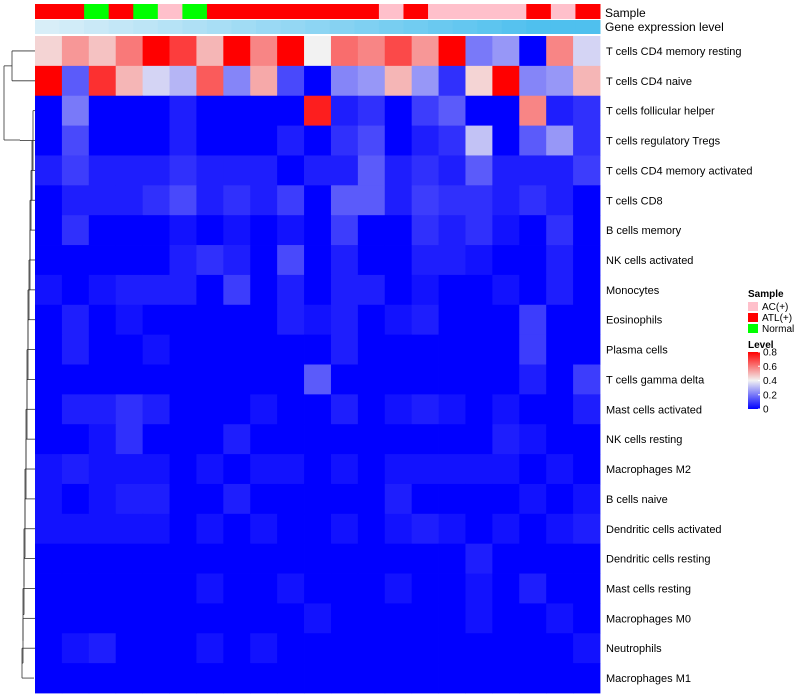 Image resolution: width=800 pixels, height=700 pixels. What do you see at coordinates (777, 318) in the screenshot?
I see `sample-legend-label: ATL(+)` at bounding box center [777, 318].